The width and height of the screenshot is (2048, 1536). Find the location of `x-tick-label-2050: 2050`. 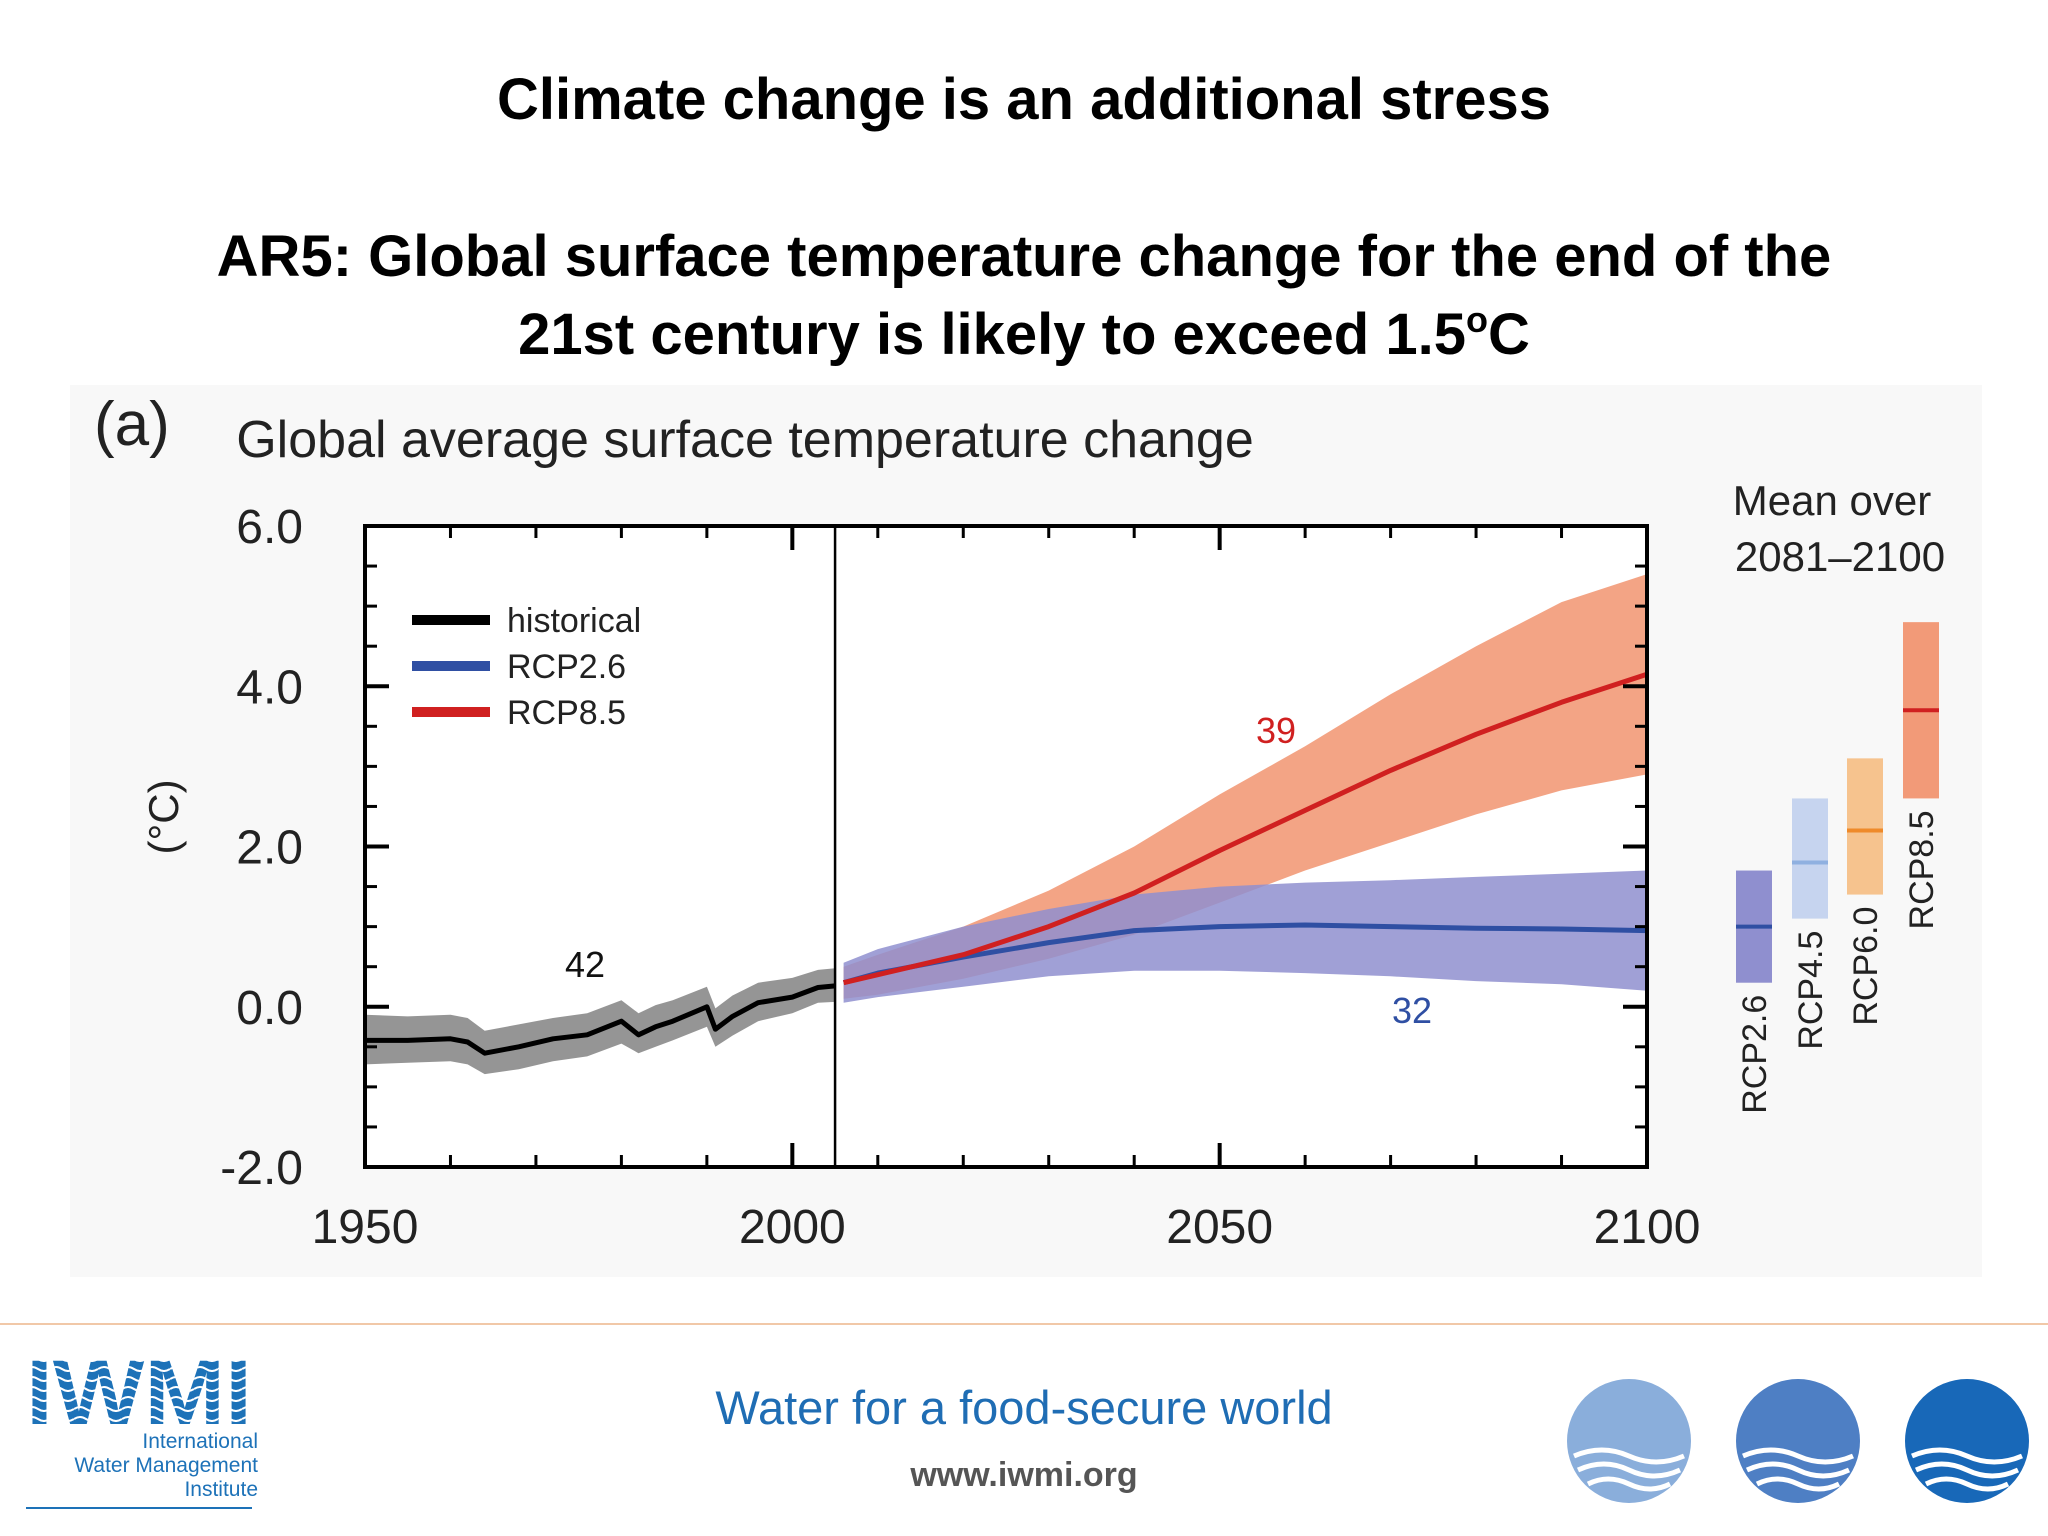

x-tick-label-2050: 2050 is located at coordinates (1219, 1227).